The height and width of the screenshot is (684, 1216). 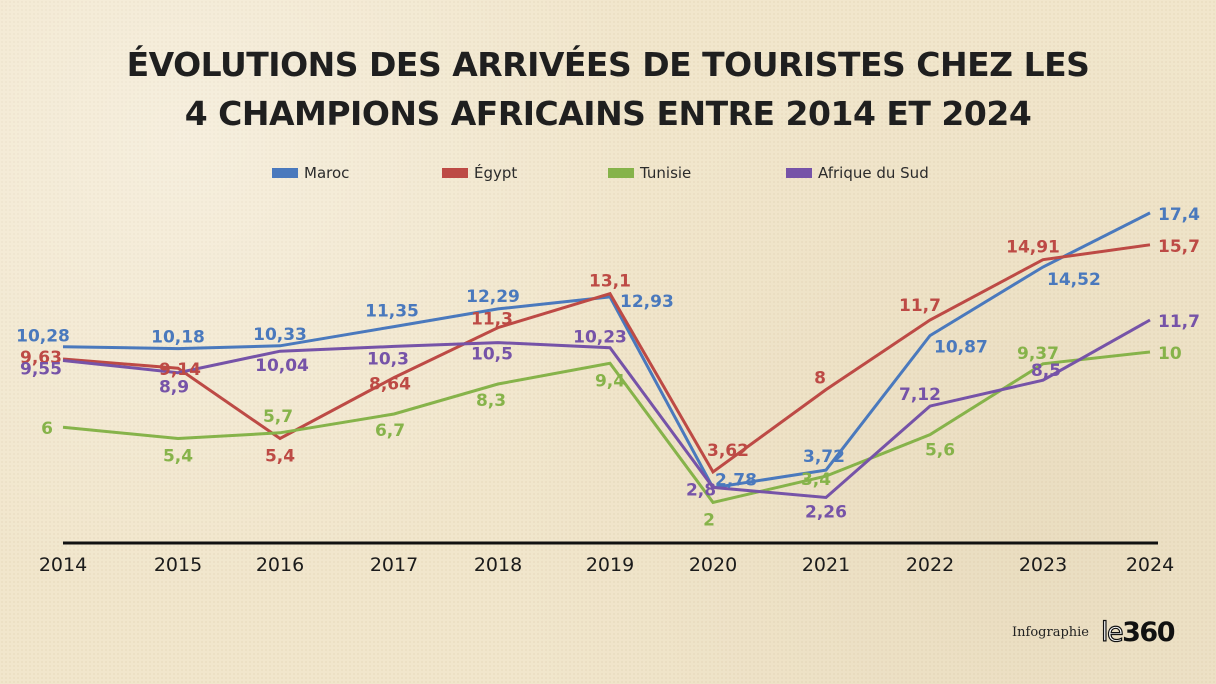 I want to click on data-label-tunisie-2016: 5,7, so click(x=278, y=417).